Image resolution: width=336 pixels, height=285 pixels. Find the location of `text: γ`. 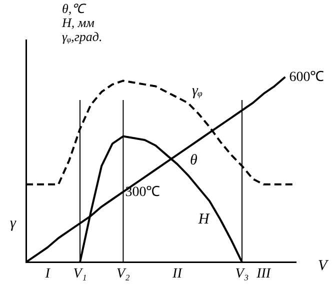

text: γ is located at coordinates (13, 223).